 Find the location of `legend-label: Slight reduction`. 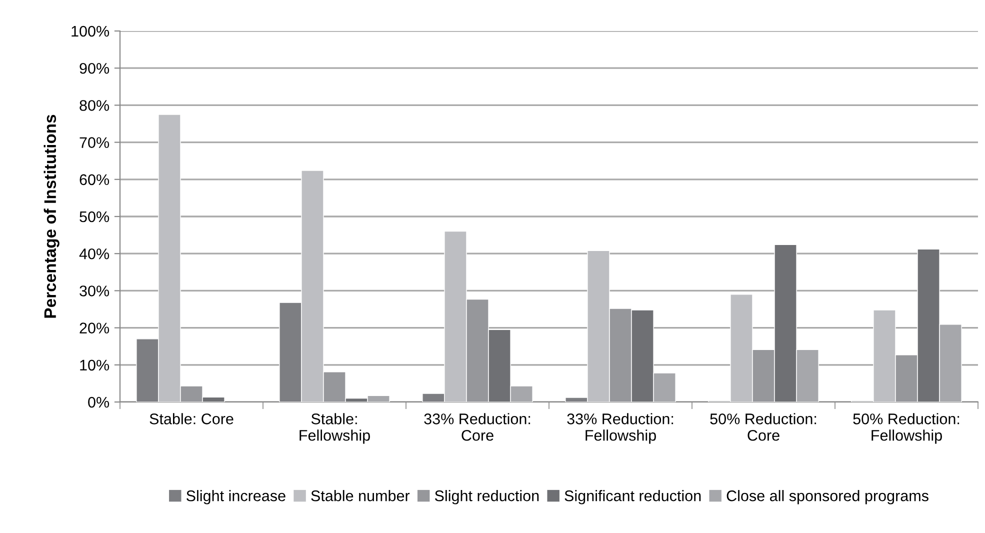

legend-label: Slight reduction is located at coordinates (486, 497).